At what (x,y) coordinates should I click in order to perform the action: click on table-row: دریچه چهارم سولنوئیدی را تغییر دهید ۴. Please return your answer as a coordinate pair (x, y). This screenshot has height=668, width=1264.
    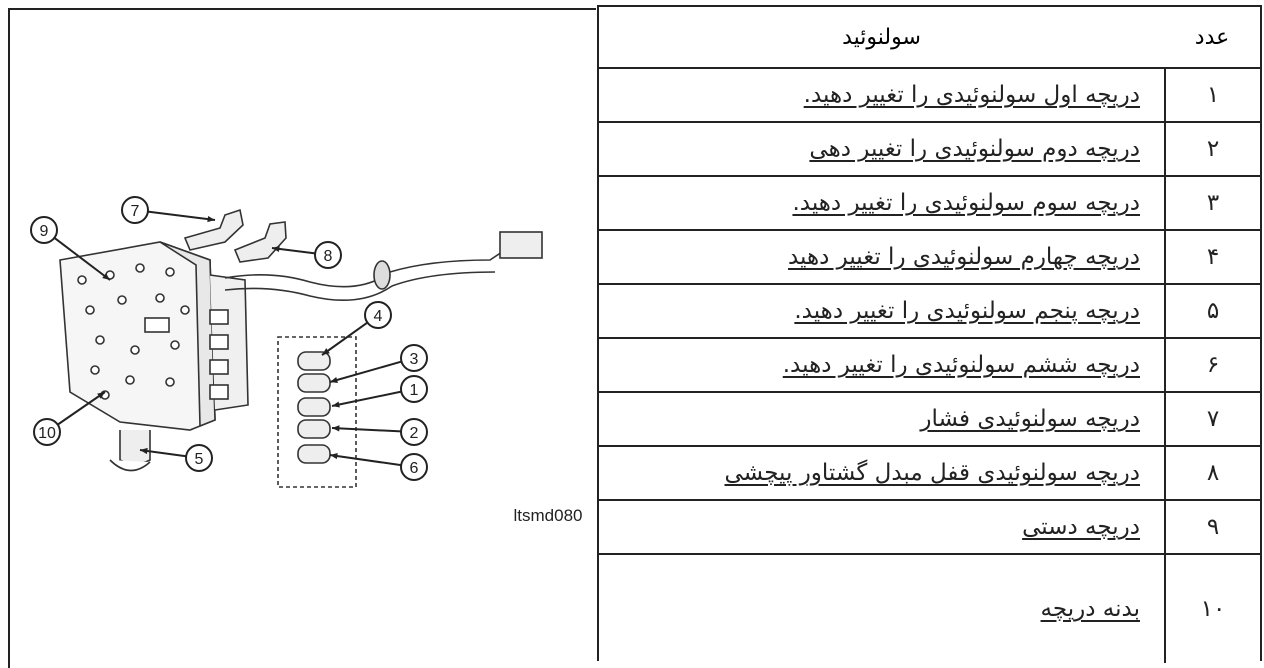
    Looking at the image, I should click on (929, 256).